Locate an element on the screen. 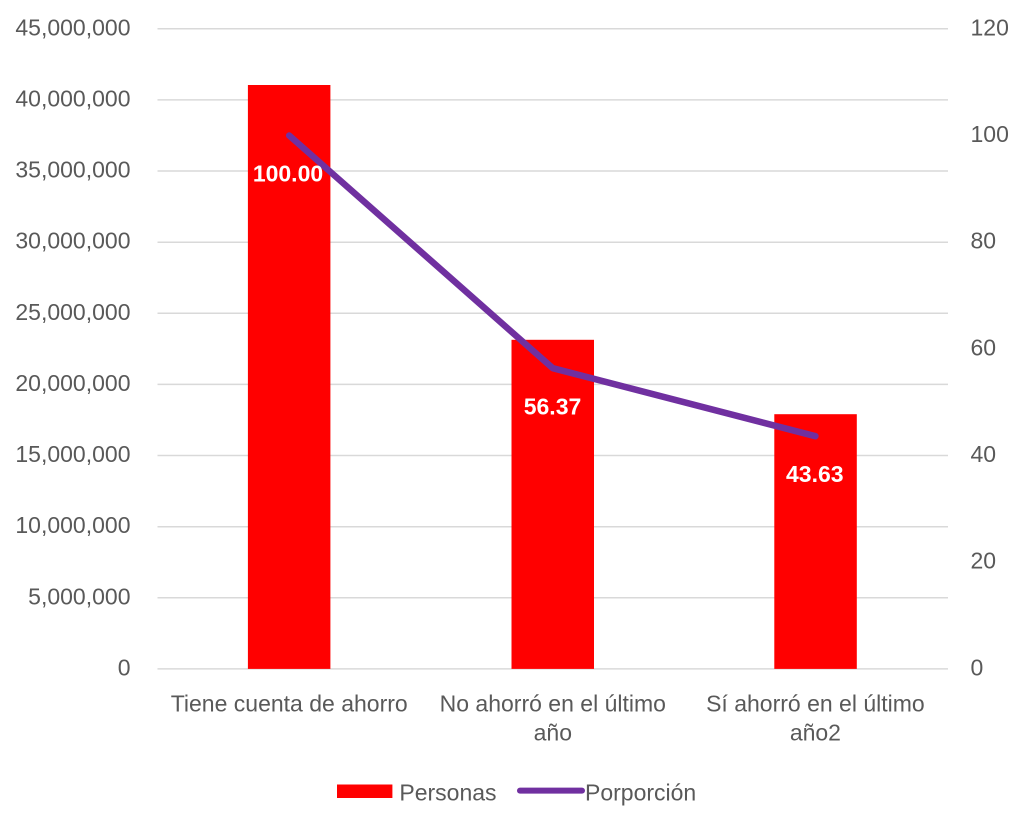 The image size is (1024, 828). svg-text: Personas is located at coordinates (447, 793).